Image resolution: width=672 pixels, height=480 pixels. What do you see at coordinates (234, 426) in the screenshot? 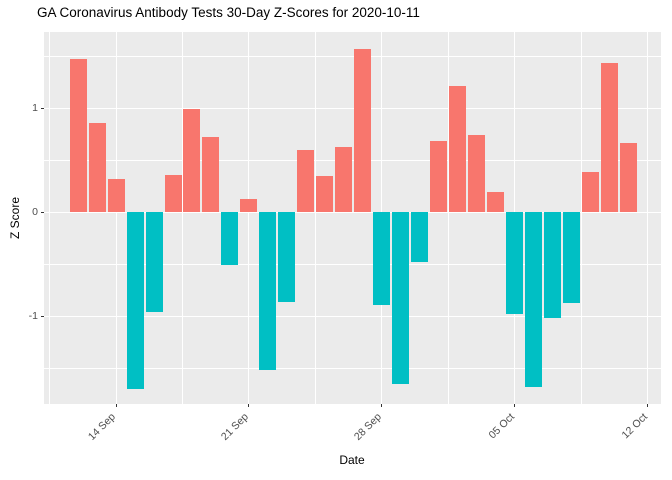
I see `x-tick-label: 21 Sep` at bounding box center [234, 426].